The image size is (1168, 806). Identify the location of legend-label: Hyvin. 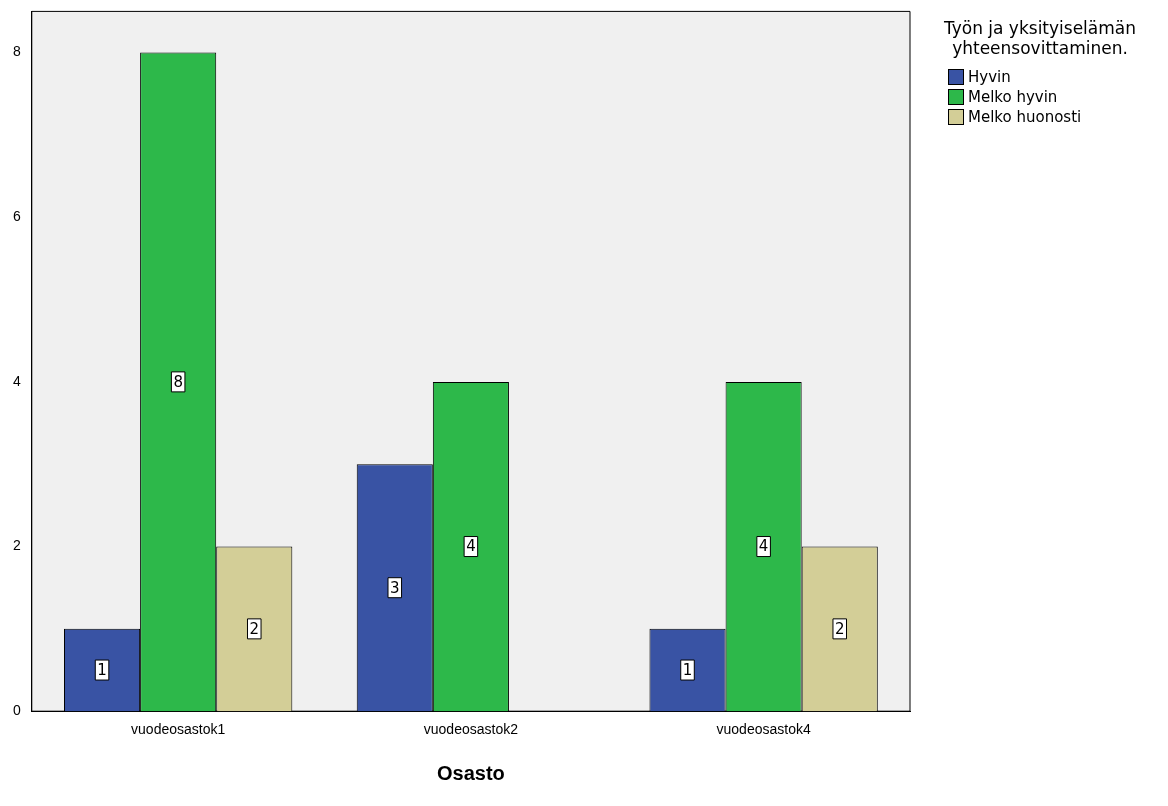
(989, 77).